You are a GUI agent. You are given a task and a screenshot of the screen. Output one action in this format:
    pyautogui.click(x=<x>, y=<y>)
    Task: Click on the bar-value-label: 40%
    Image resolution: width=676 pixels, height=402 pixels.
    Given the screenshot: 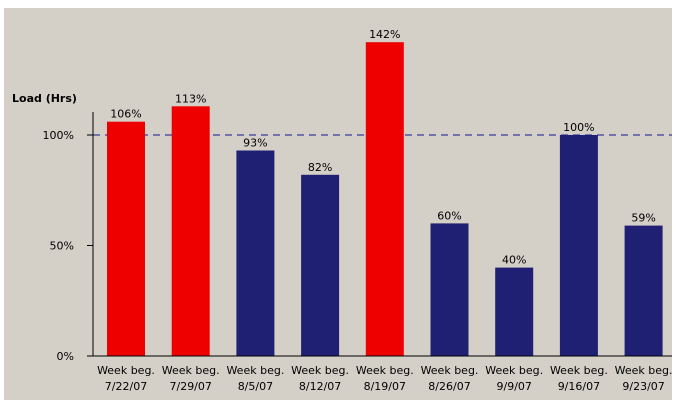 What is the action you would take?
    pyautogui.click(x=514, y=260)
    